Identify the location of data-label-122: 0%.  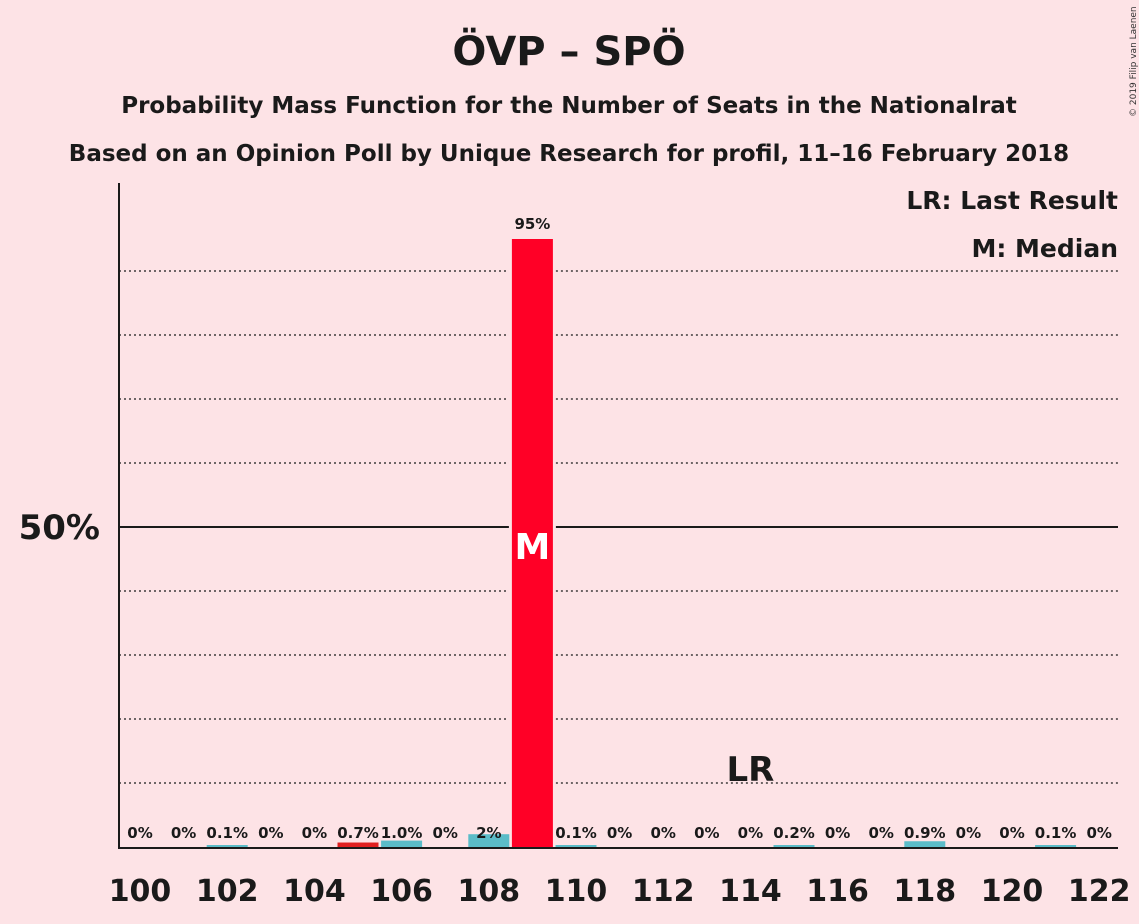
(1098, 833).